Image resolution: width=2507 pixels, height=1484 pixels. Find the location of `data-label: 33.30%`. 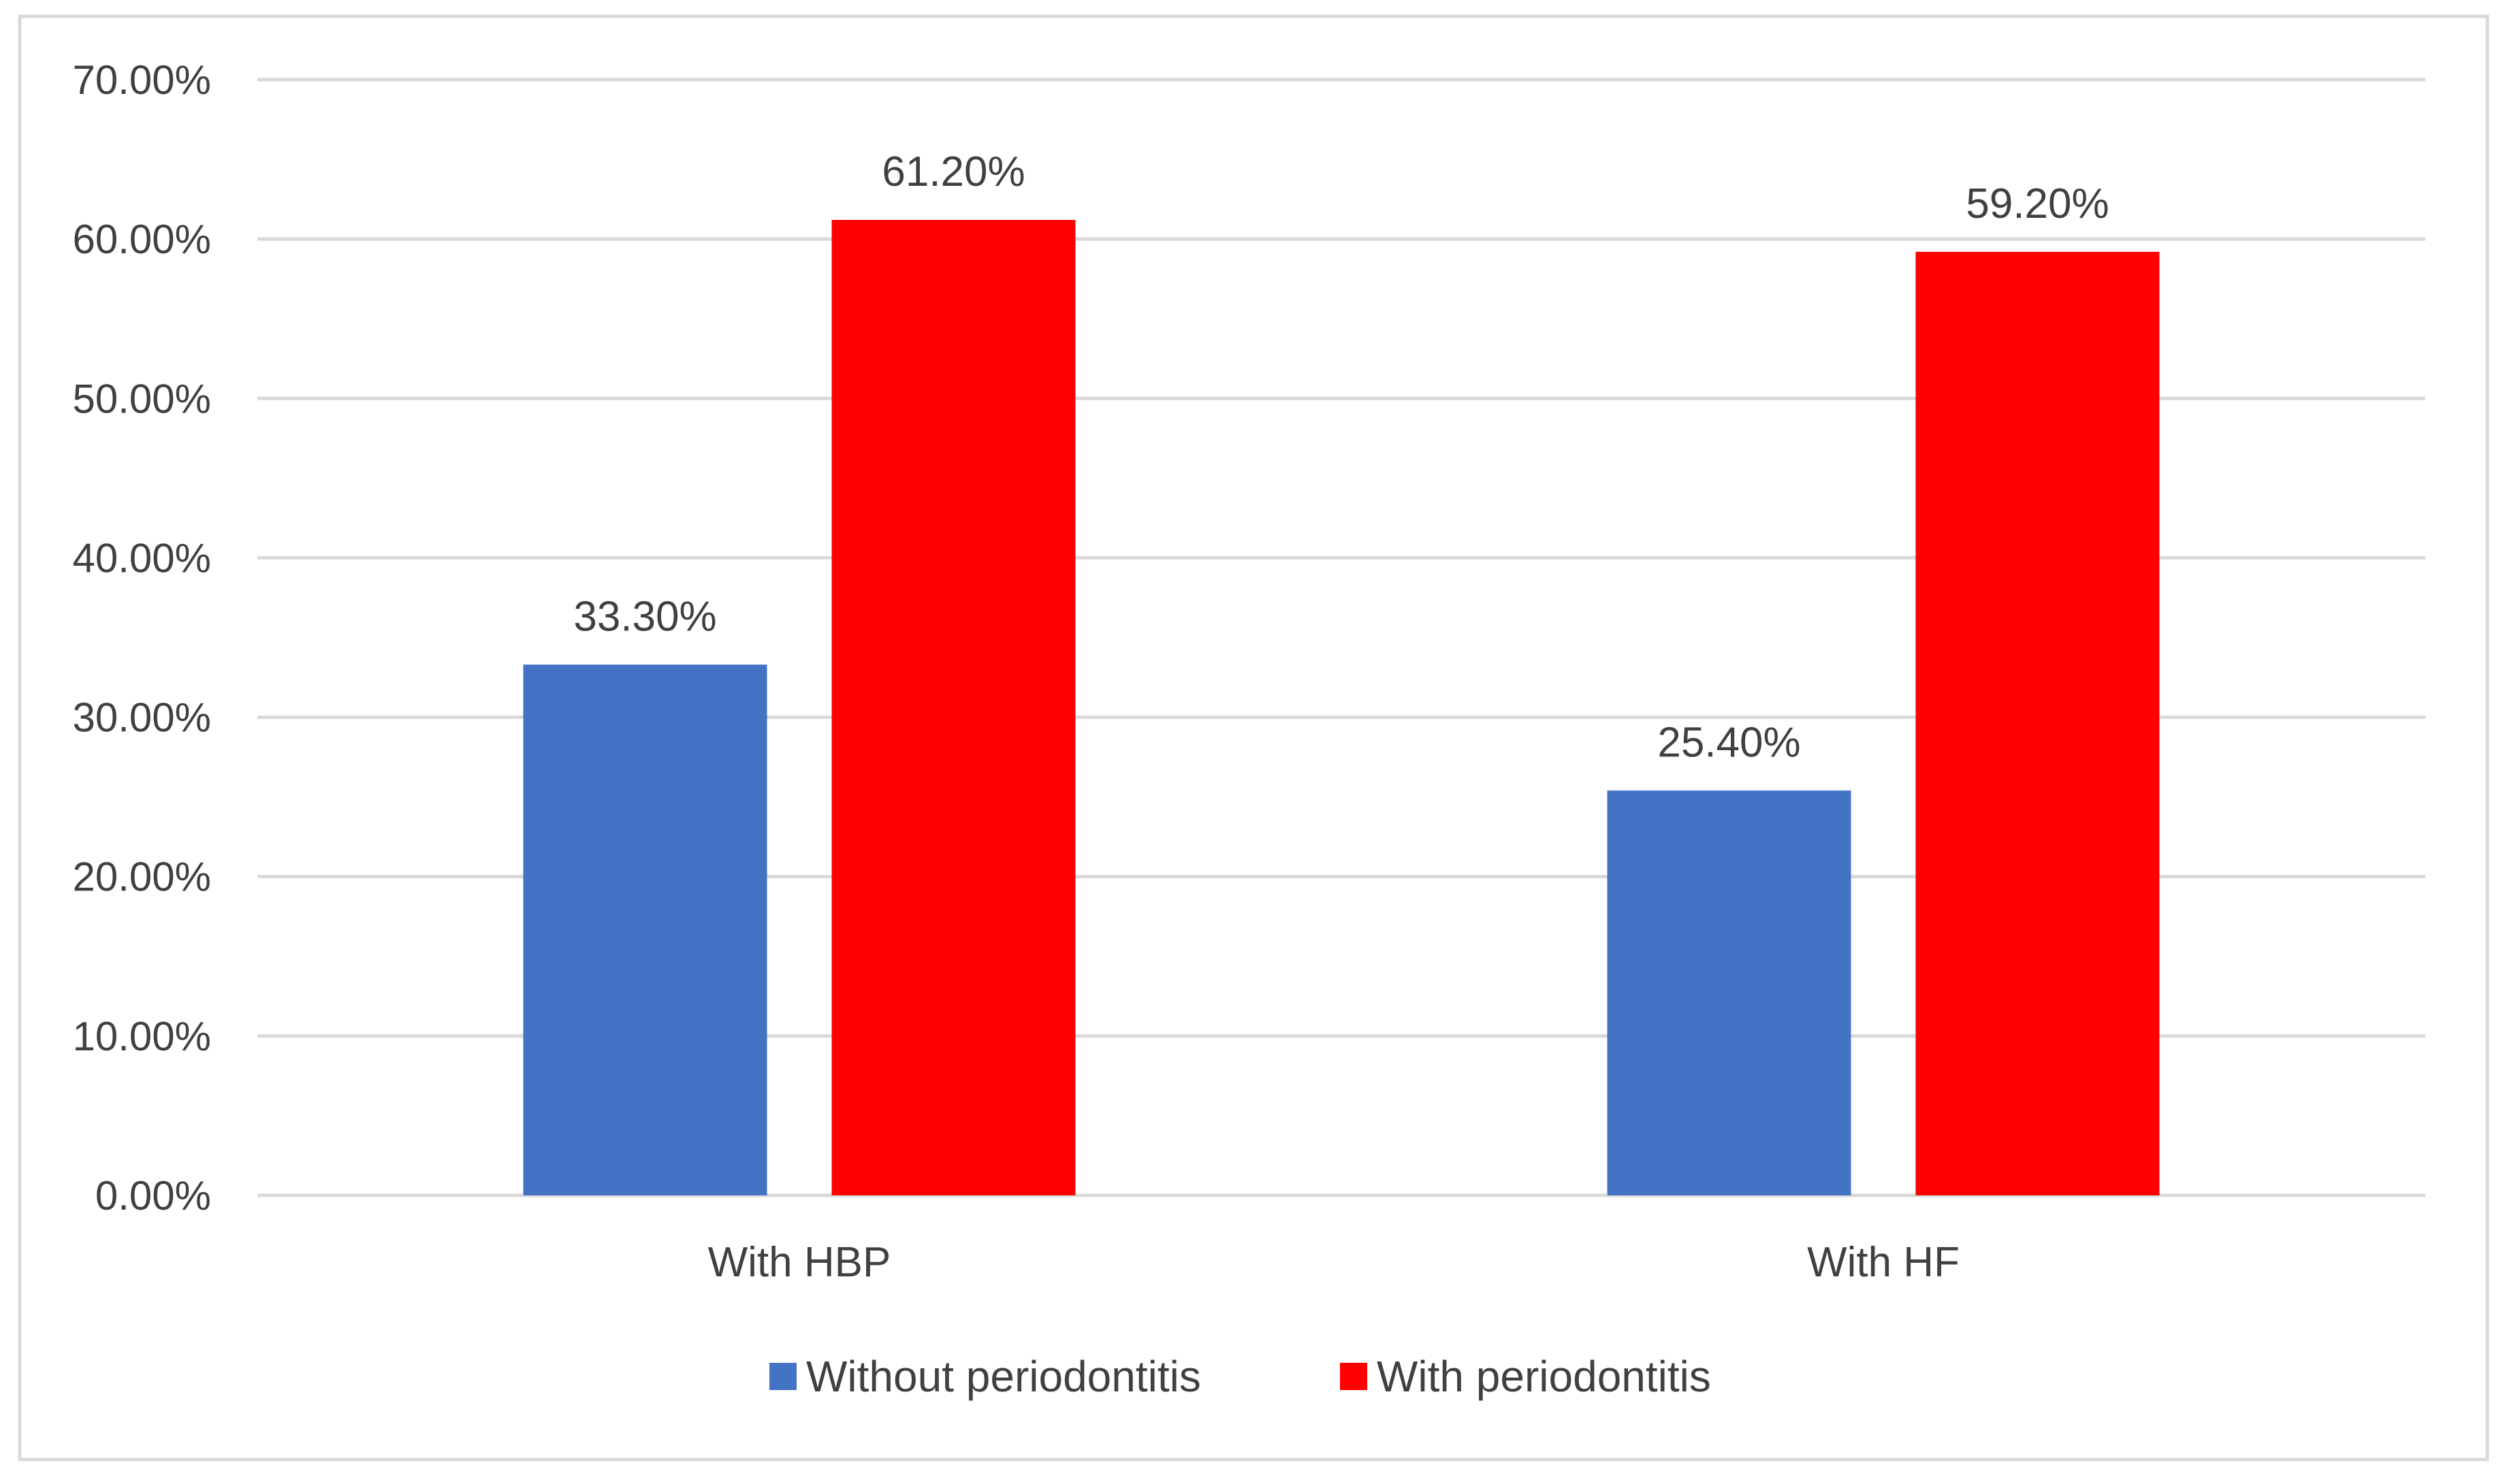

data-label: 33.30% is located at coordinates (644, 616).